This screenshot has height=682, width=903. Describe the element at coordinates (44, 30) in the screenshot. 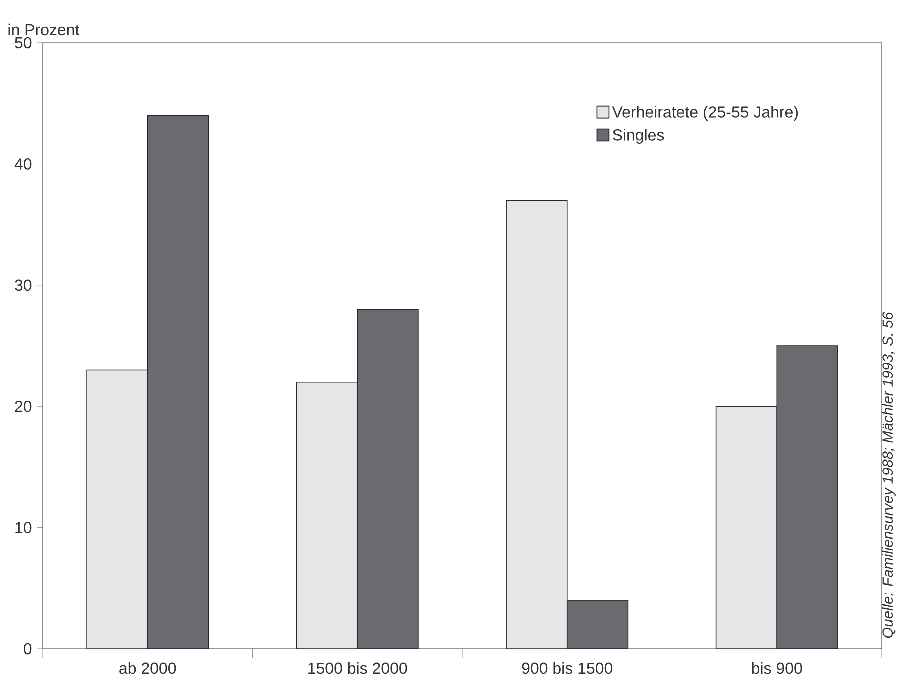

I see `y-axis-title: in Prozent` at that location.